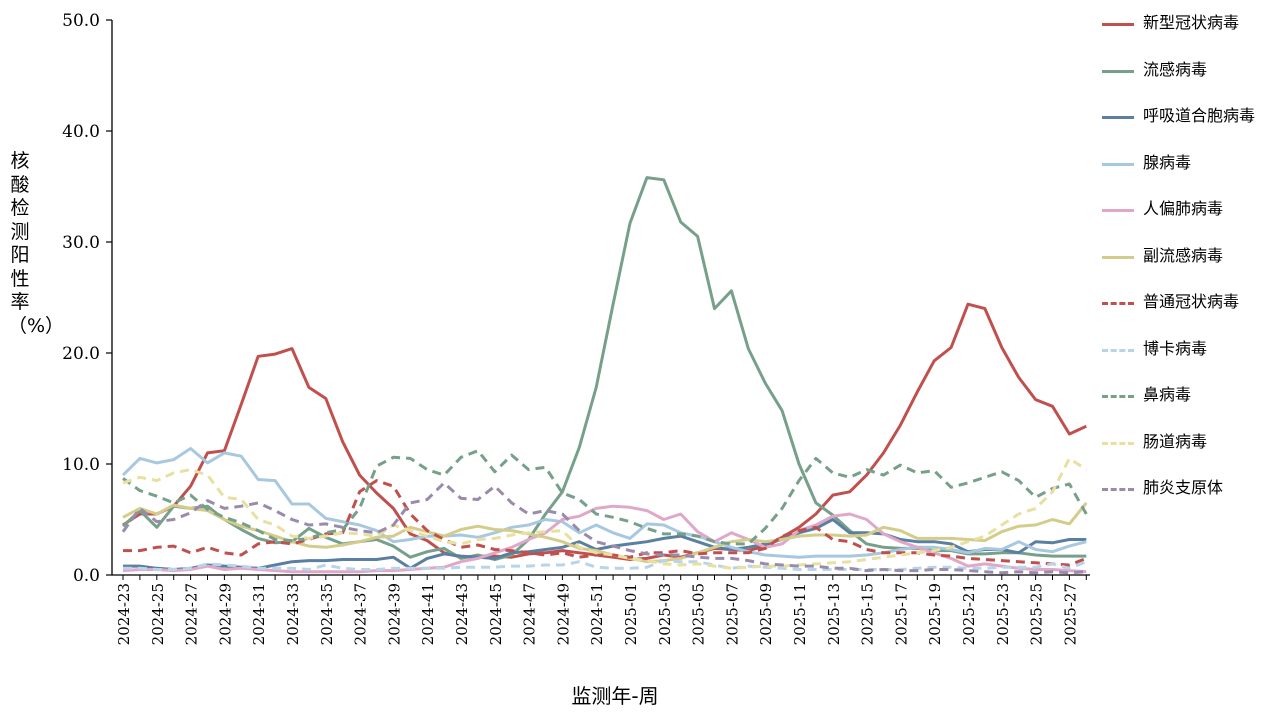 The image size is (1280, 720). I want to click on x-tick-label: 2024-35, so click(327, 614).